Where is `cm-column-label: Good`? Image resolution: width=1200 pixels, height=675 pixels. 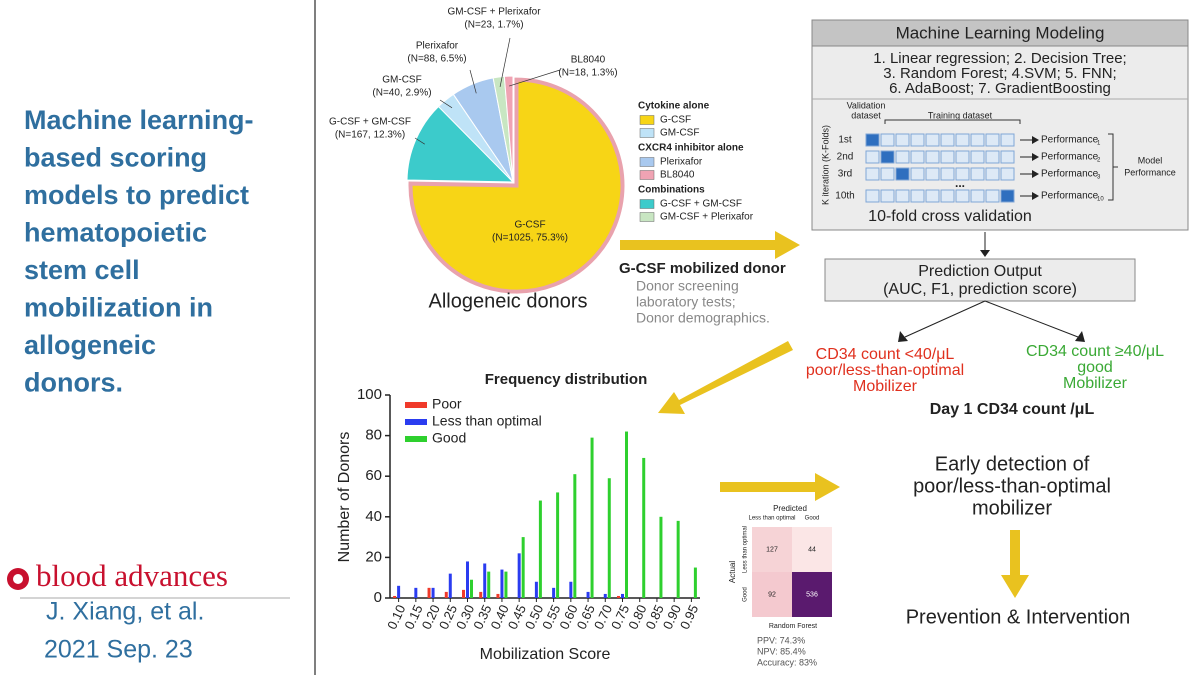
cm-column-label: Good is located at coordinates (812, 519).